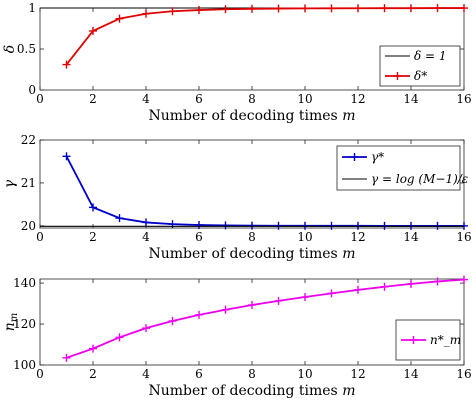 The height and width of the screenshot is (405, 474). Describe the element at coordinates (11, 322) in the screenshot. I see `n-m-y-axis-label: nm` at that location.